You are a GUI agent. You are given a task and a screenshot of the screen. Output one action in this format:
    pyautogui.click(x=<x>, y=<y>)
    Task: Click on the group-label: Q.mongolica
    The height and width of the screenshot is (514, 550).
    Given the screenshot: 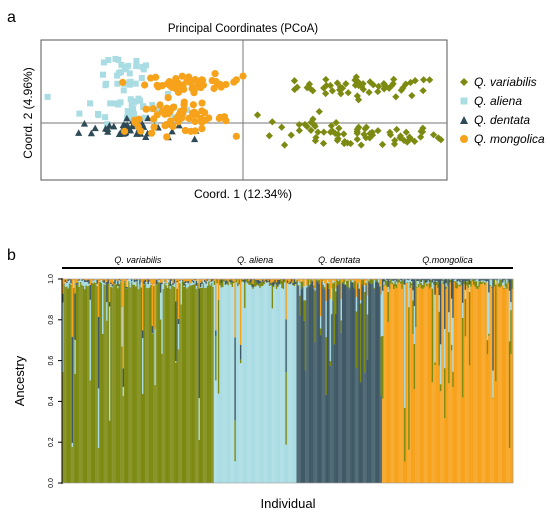 What is the action you would take?
    pyautogui.click(x=447, y=260)
    